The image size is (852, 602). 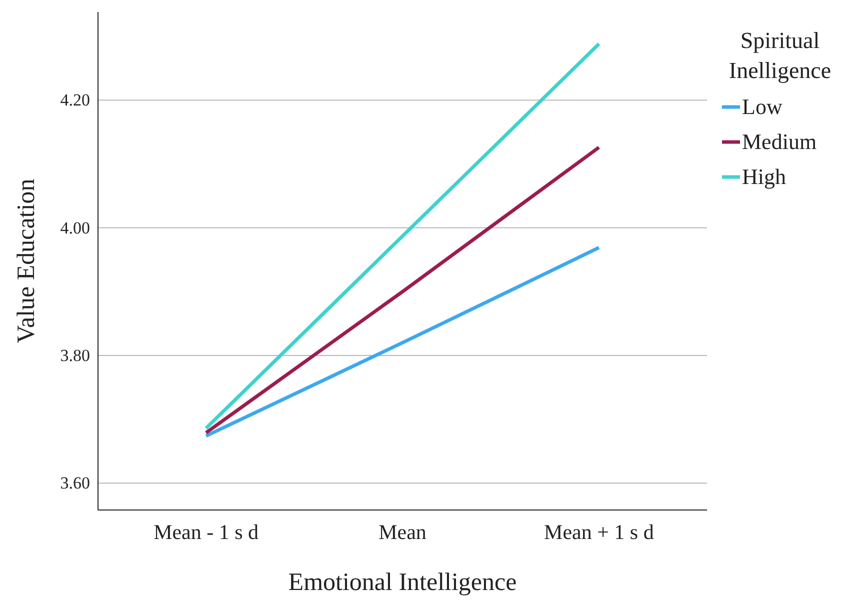 I want to click on legend-label: Medium, so click(x=779, y=141).